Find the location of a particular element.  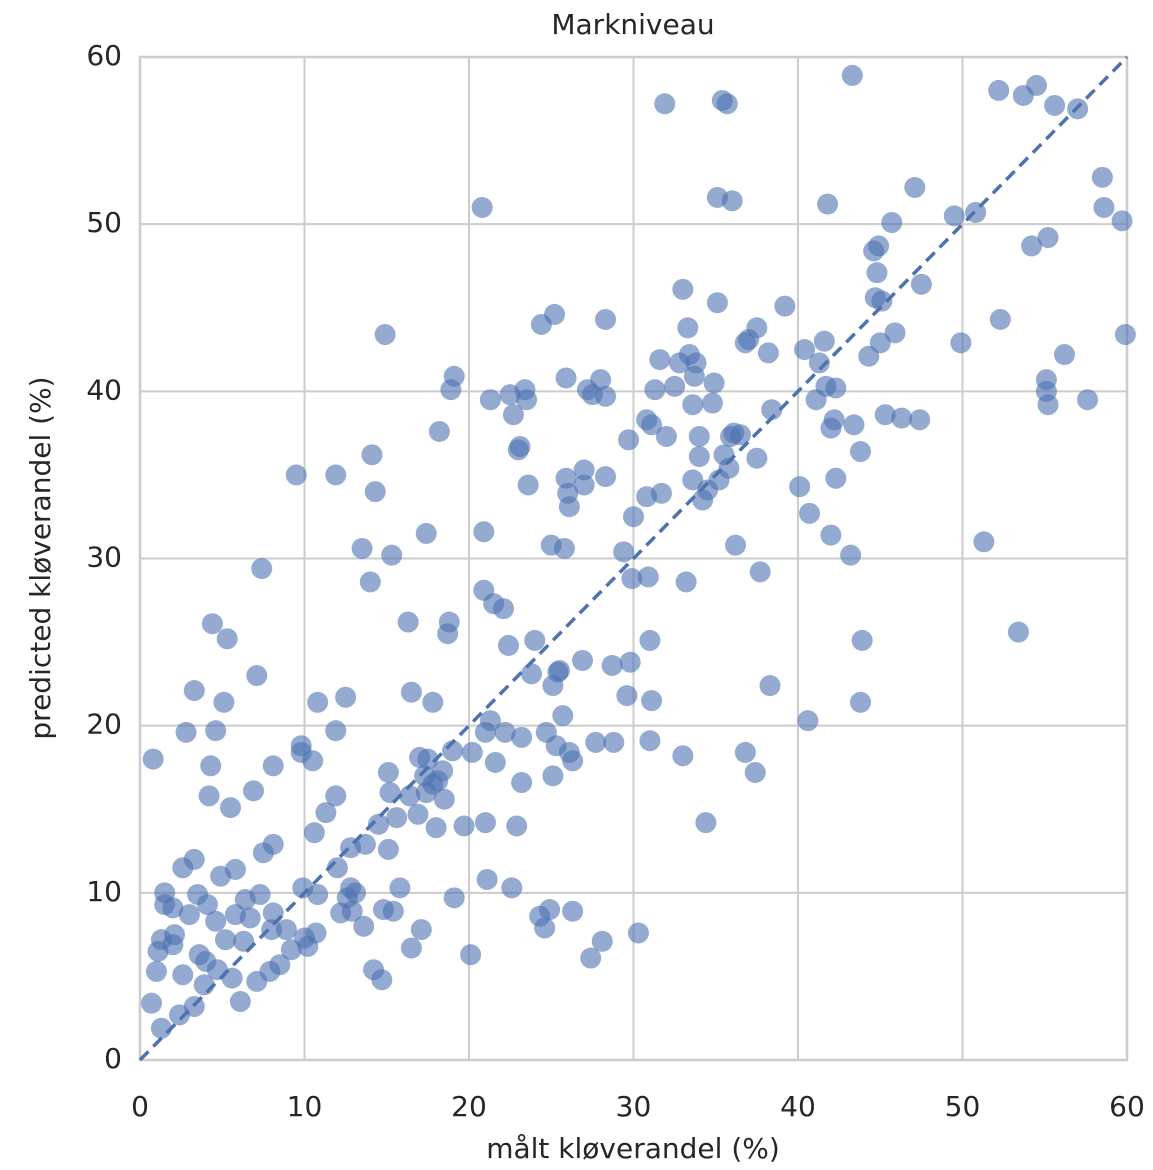

x-tick-label: 60 is located at coordinates (1127, 1106).